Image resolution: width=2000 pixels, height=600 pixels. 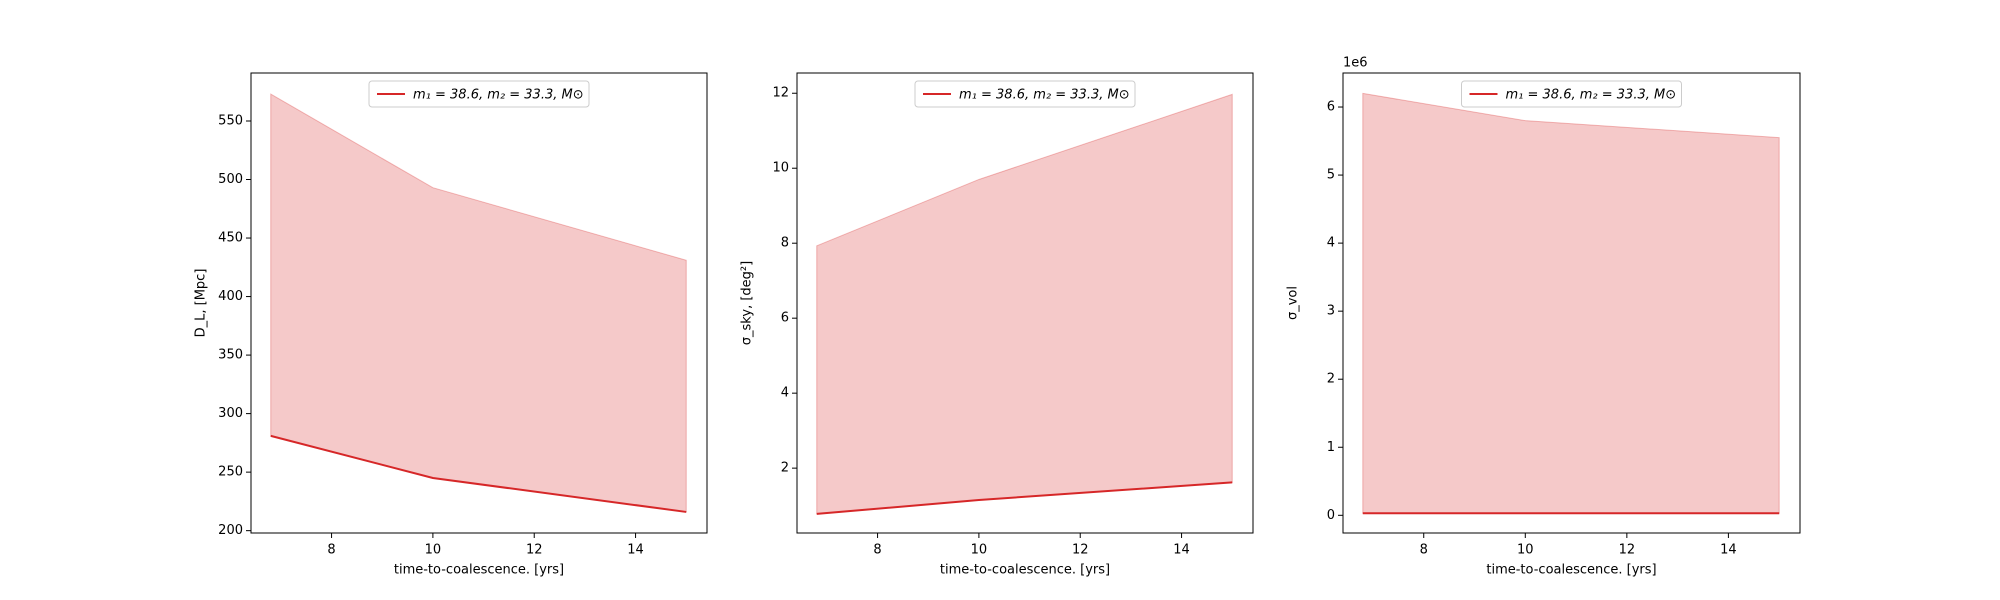 What do you see at coordinates (1355, 63) in the screenshot?
I see `offset-label: 1e6` at bounding box center [1355, 63].